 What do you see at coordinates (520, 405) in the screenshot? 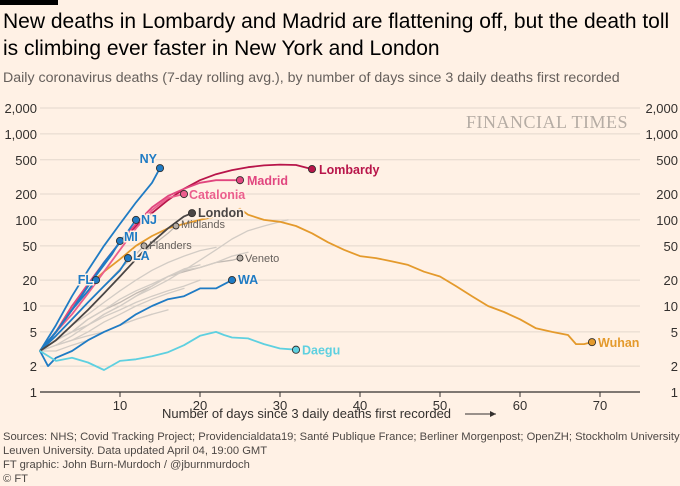
I see `x-tick-label: 60` at bounding box center [520, 405].